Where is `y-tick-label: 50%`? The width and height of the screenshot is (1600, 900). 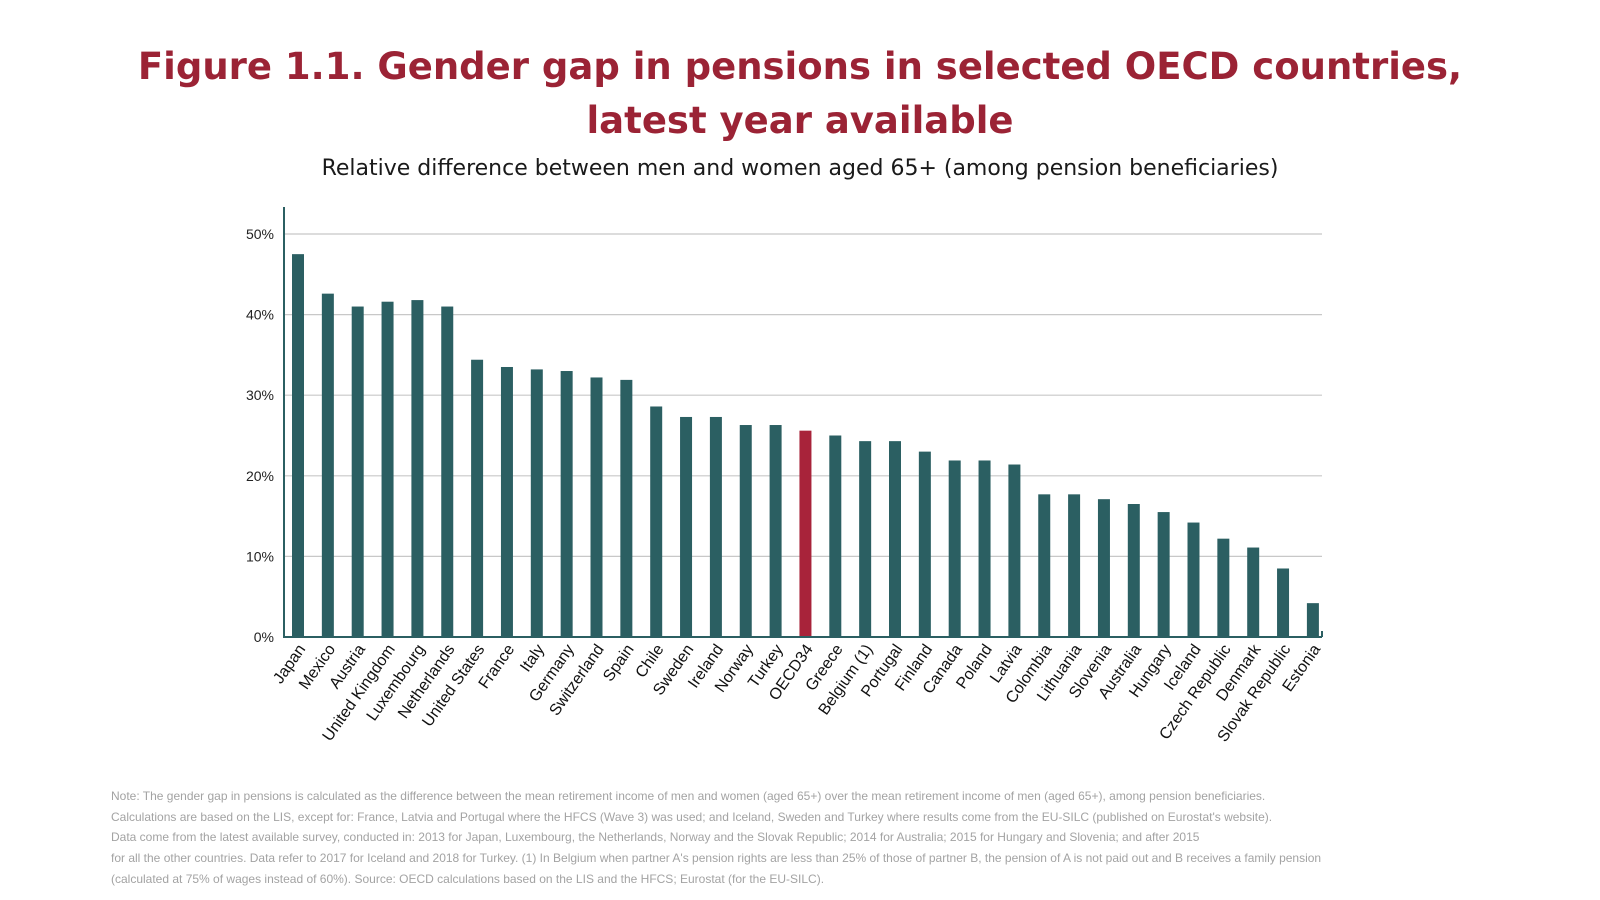 y-tick-label: 50% is located at coordinates (260, 234).